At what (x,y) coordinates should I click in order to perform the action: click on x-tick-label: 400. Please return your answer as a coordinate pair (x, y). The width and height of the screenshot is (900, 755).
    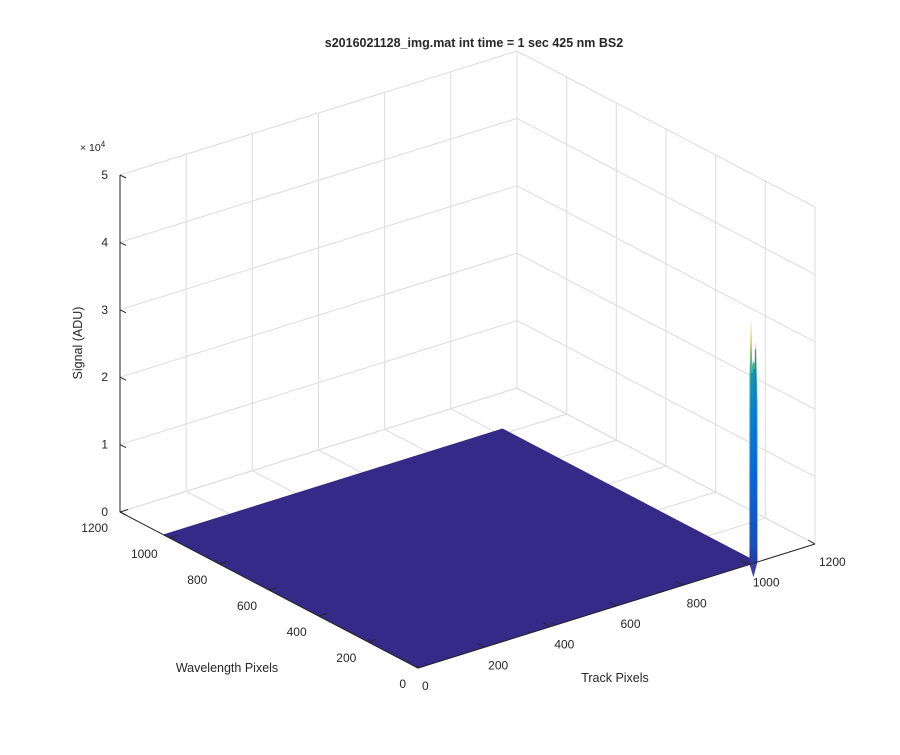
    Looking at the image, I should click on (564, 645).